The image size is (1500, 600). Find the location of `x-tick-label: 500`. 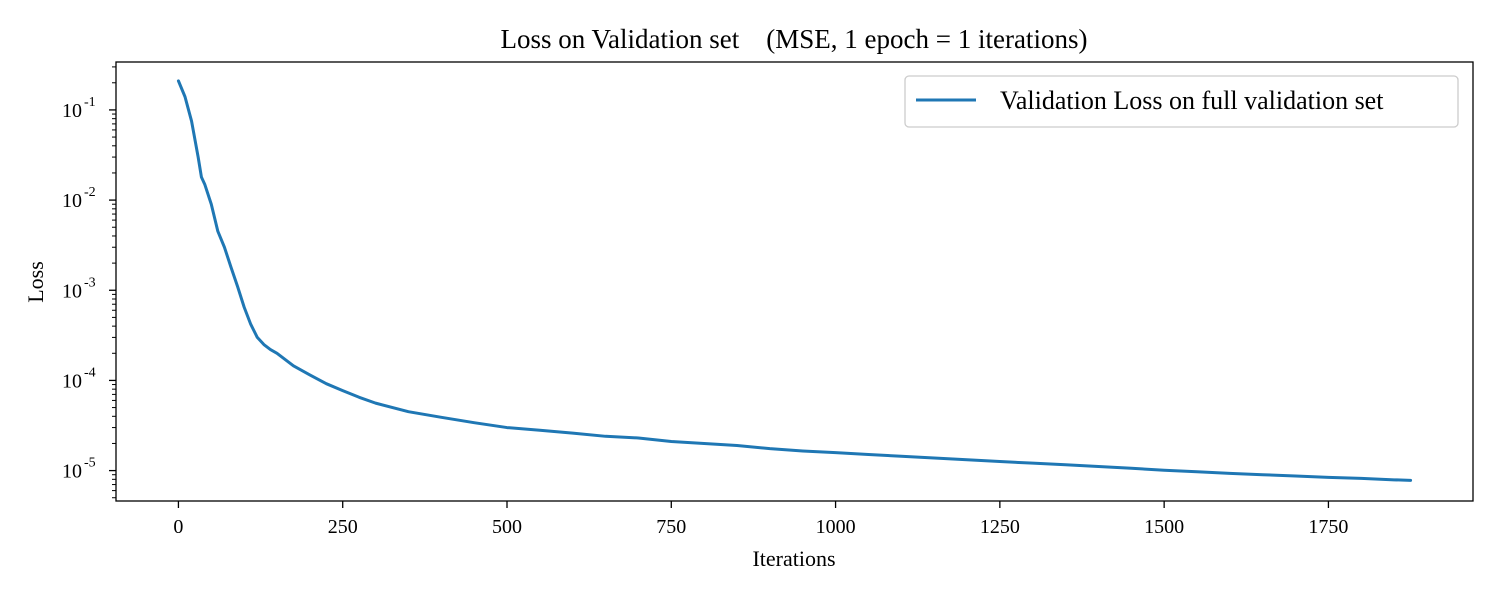

x-tick-label: 500 is located at coordinates (507, 527).